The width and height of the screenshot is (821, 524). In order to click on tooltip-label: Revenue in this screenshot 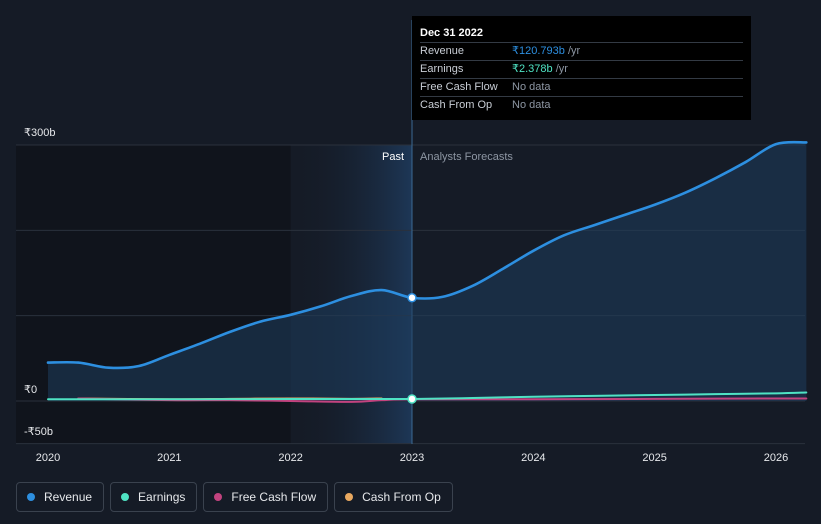, I will do `click(442, 51)`.